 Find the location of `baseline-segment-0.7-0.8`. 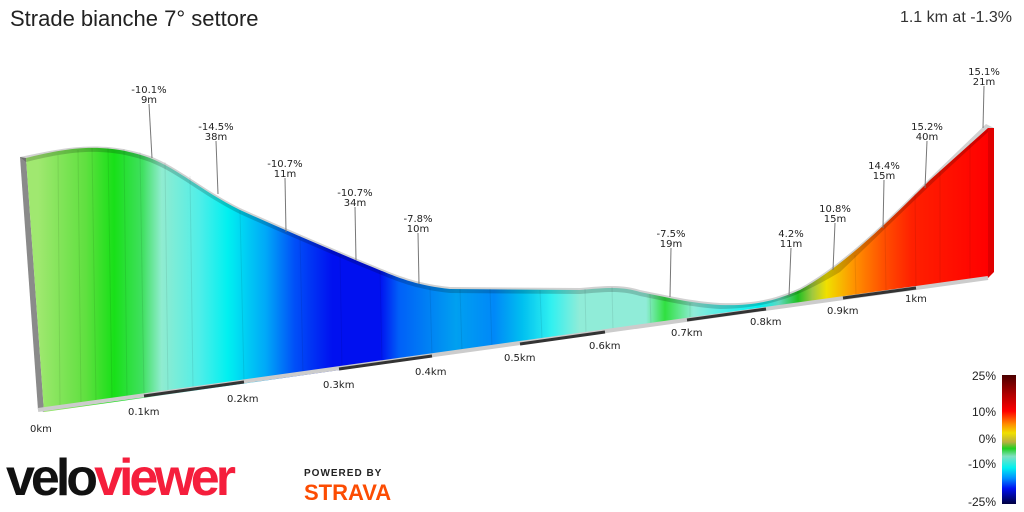

baseline-segment-0.7-0.8 is located at coordinates (726, 314).